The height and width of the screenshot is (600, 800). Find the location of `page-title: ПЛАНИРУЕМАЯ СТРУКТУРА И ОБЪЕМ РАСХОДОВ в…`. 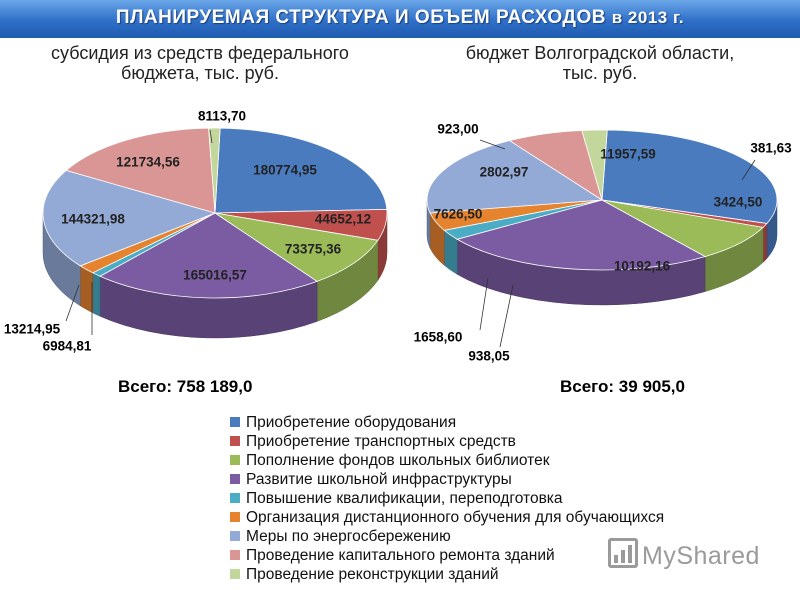

page-title: ПЛАНИРУЕМАЯ СТРУКТУРА И ОБЪЕМ РАСХОДОВ в… is located at coordinates (400, 17).